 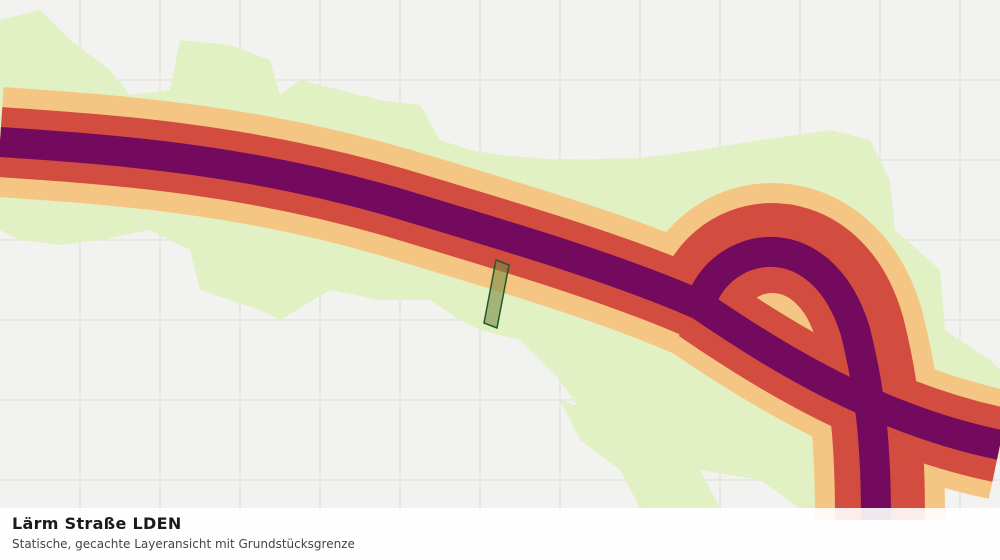 What do you see at coordinates (496, 294) in the screenshot?
I see `parcel-boundary` at bounding box center [496, 294].